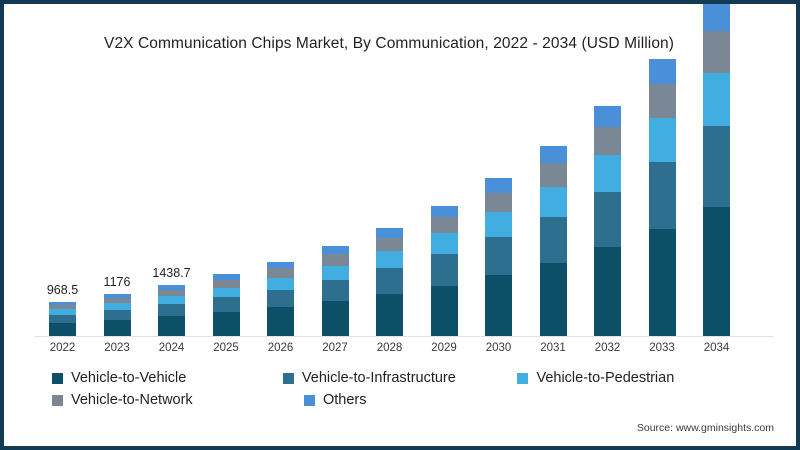  I want to click on legend-item-vehicle-to-network: Vehicle-to-Network, so click(178, 400).